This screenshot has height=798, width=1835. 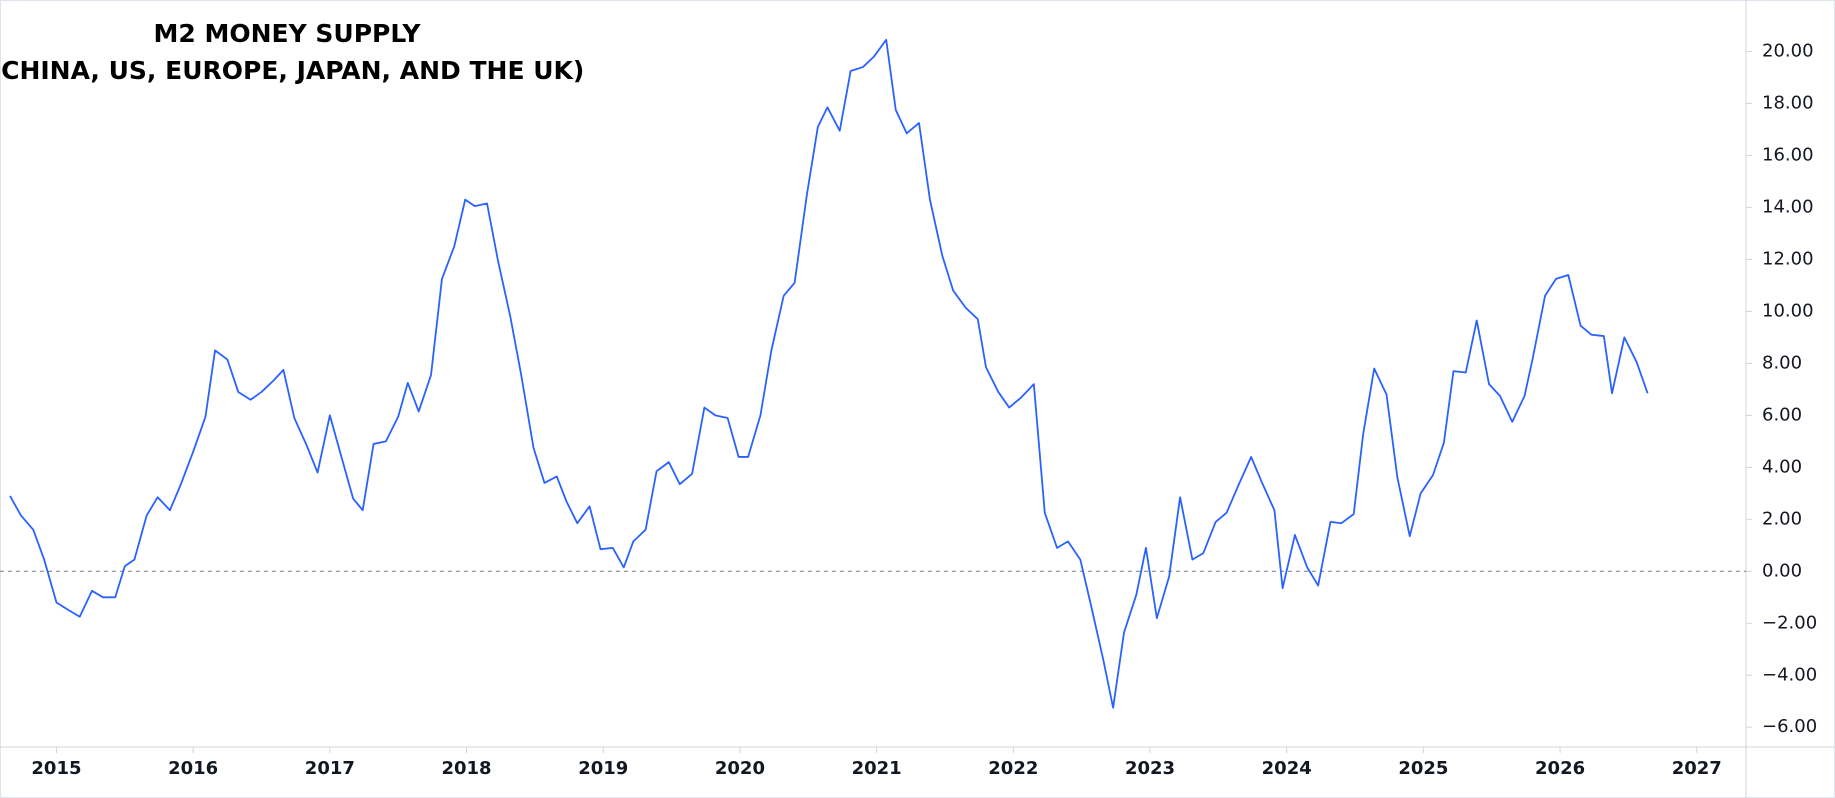 I want to click on x-tick-label: 2020, so click(x=740, y=768).